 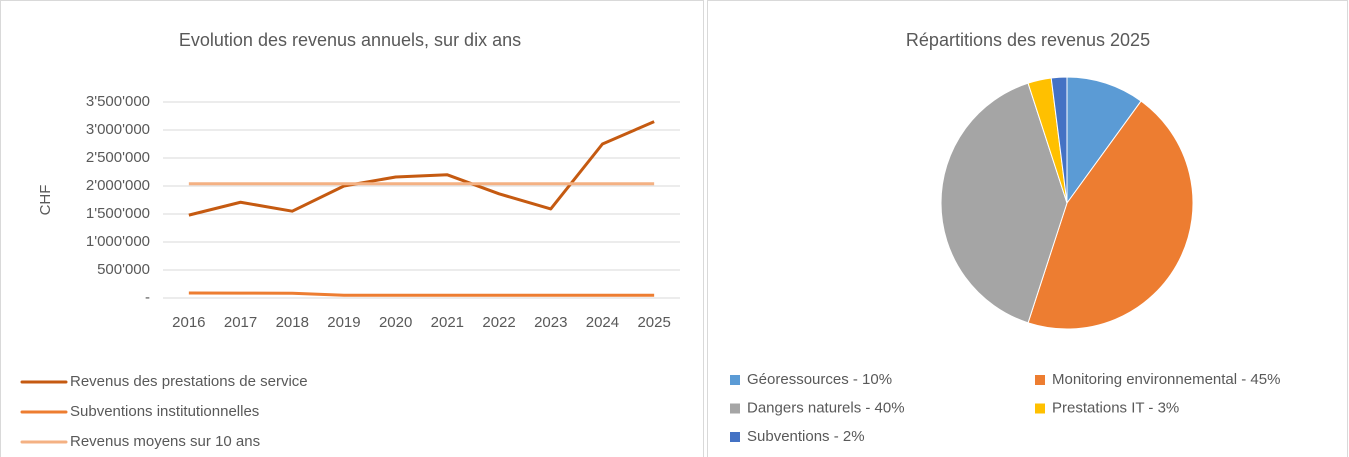 I want to click on y-tick-label: -, so click(x=147, y=297).